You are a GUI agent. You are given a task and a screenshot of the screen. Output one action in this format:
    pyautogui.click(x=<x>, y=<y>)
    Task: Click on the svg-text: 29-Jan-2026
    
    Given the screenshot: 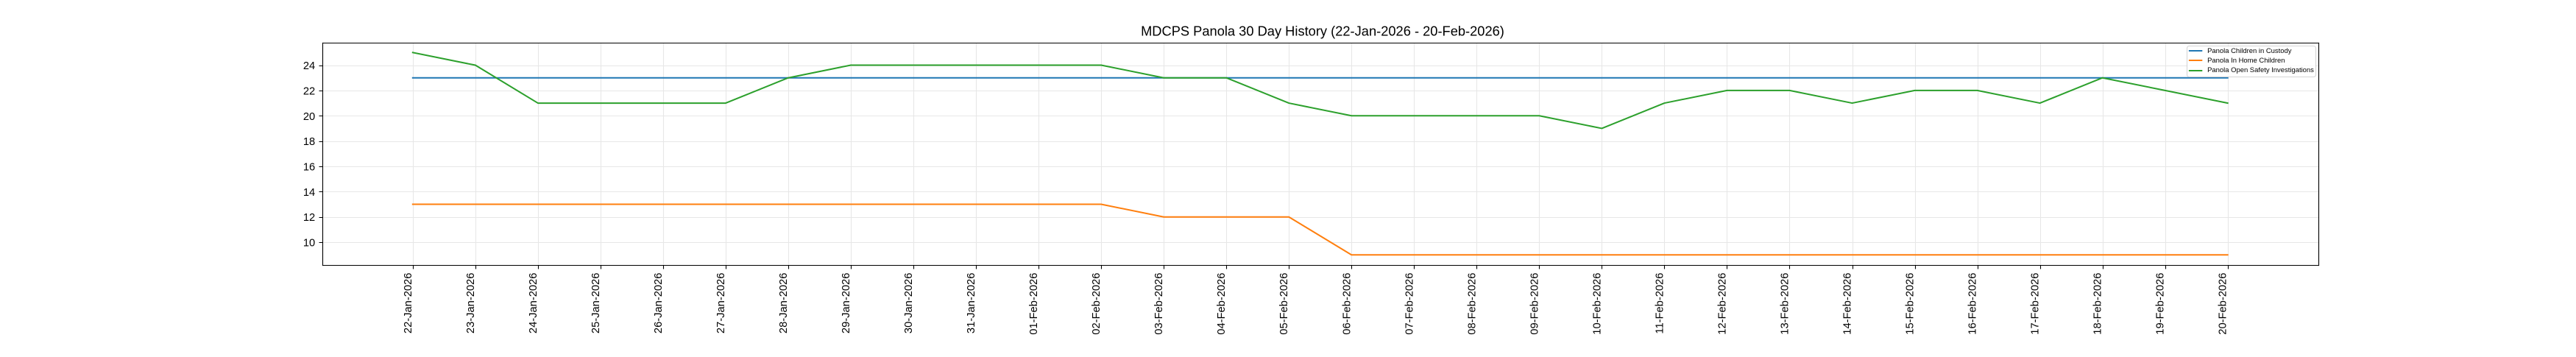 What is the action you would take?
    pyautogui.click(x=847, y=303)
    